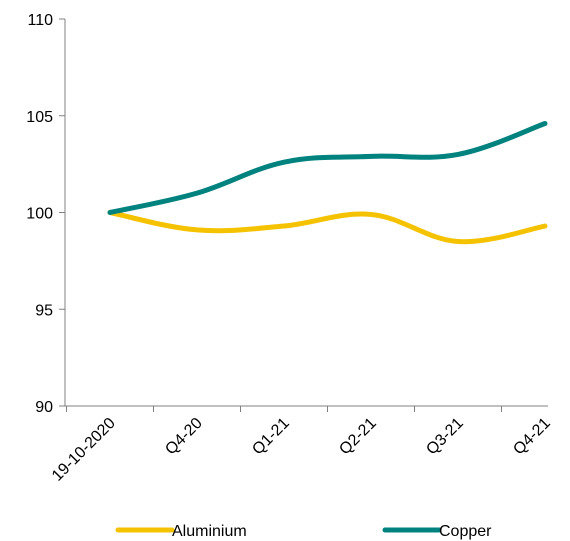  I want to click on series-line-aluminium, so click(327, 227).